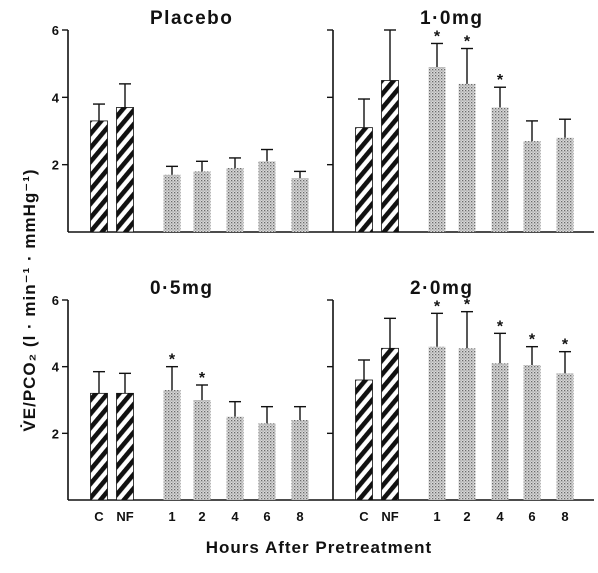 The width and height of the screenshot is (598, 573). I want to click on panel-title: 2·0mg, so click(441, 288).